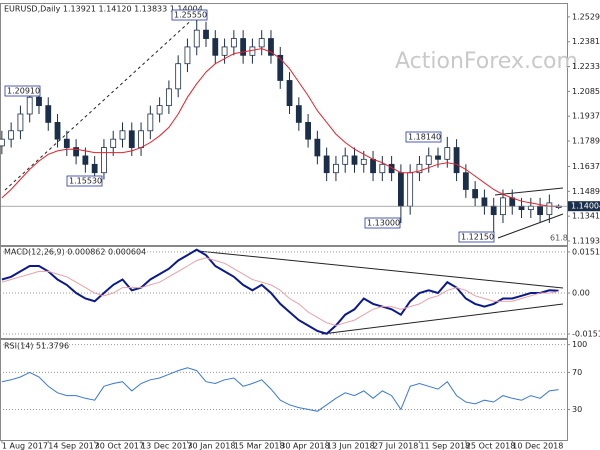 This screenshot has width=600, height=450. Describe the element at coordinates (586, 16) in the screenshot. I see `y-tick-label: 1.25290` at that location.